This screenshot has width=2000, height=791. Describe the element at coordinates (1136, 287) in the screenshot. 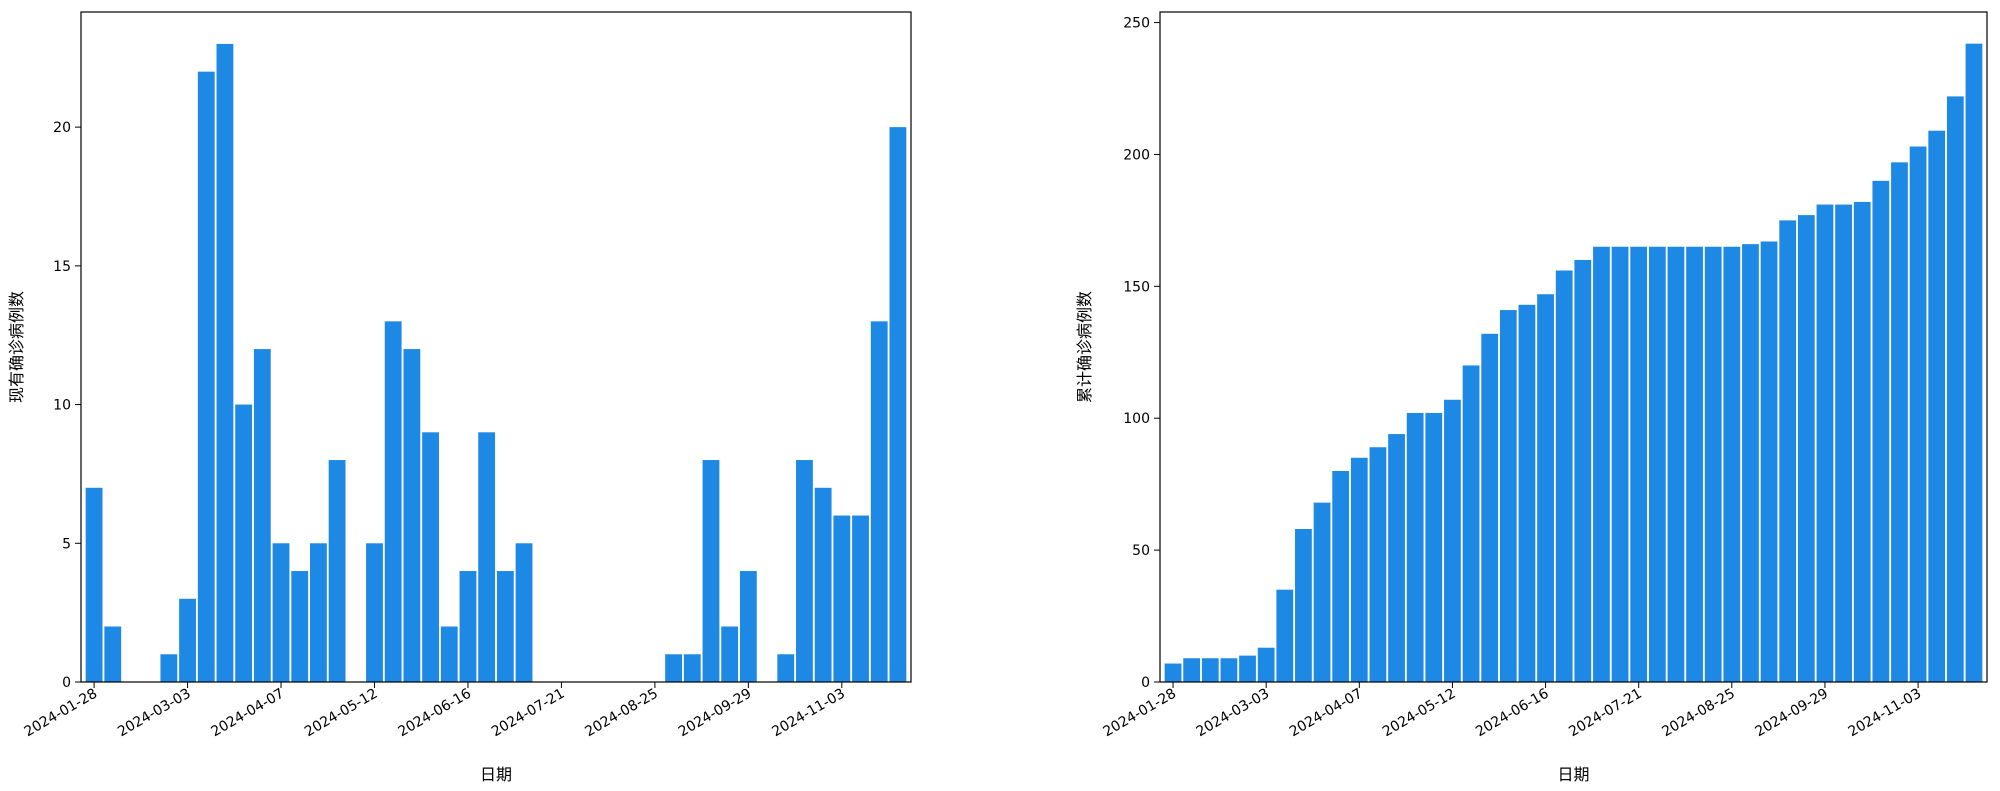

I see `y-tick-label: 150` at that location.